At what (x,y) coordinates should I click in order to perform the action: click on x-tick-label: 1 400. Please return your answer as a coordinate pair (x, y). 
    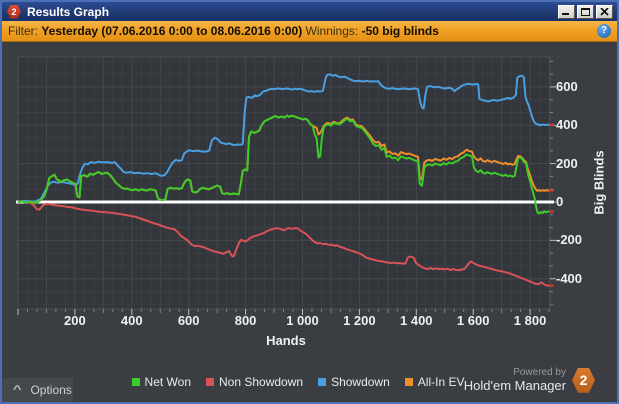
    Looking at the image, I should click on (416, 320).